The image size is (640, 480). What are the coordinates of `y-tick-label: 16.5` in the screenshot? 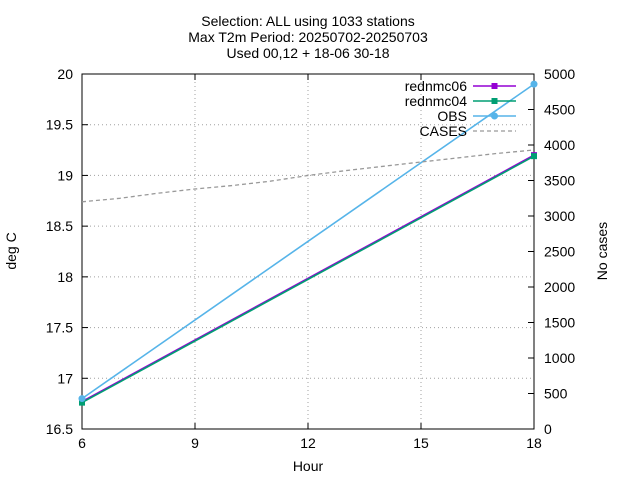 It's located at (59, 429).